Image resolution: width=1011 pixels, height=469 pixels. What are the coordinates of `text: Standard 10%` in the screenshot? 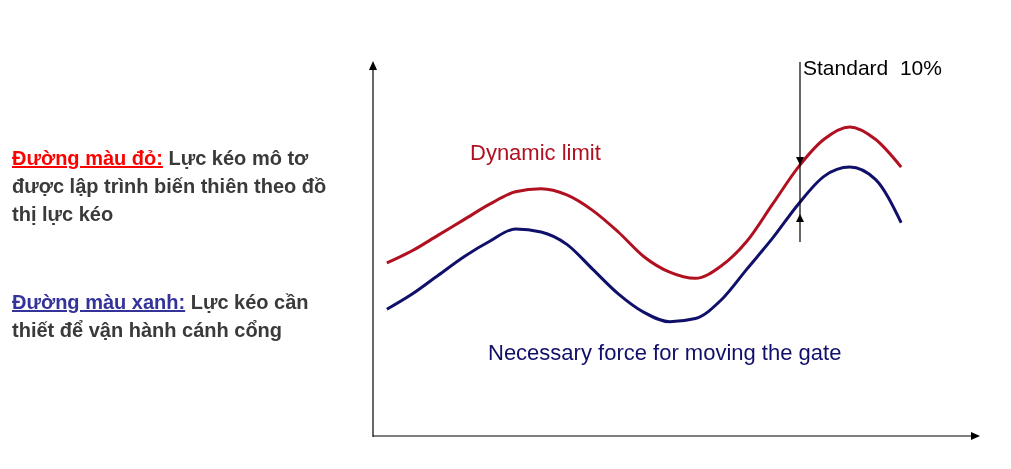 It's located at (872, 68).